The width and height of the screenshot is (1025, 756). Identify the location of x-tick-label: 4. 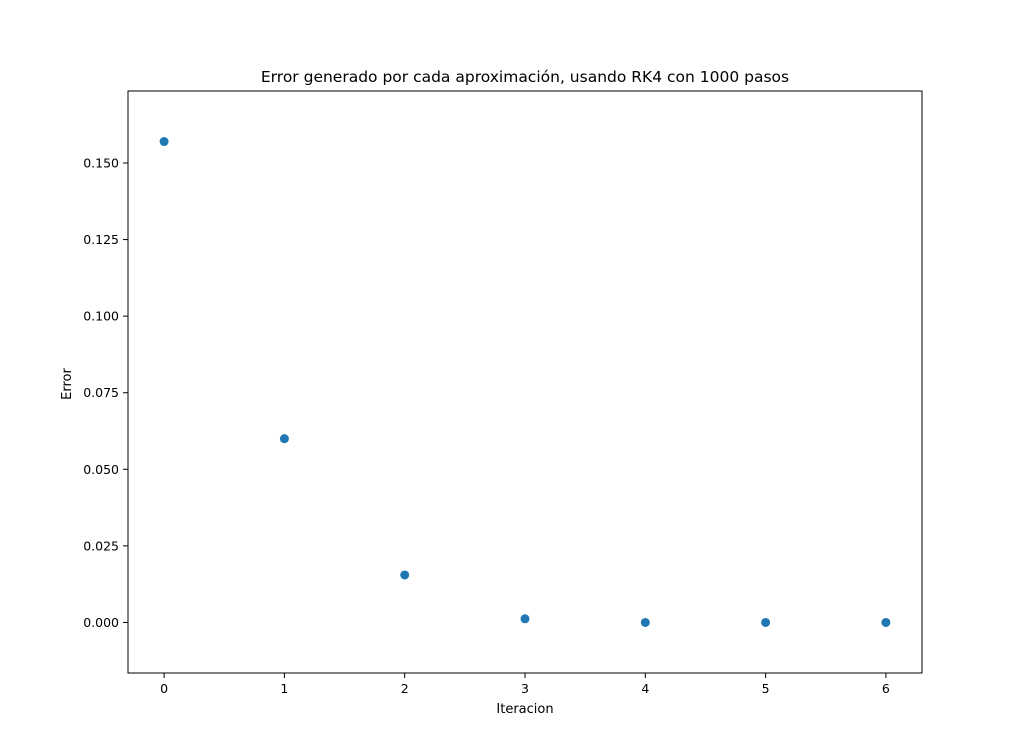
(645, 688).